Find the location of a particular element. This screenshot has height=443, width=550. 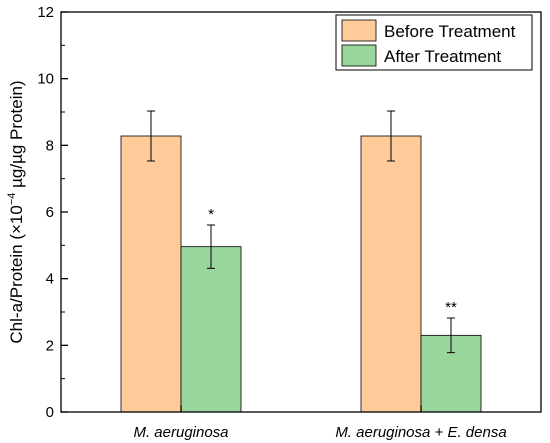

legend-label-before-treatment: Before Treatment is located at coordinates (450, 31).